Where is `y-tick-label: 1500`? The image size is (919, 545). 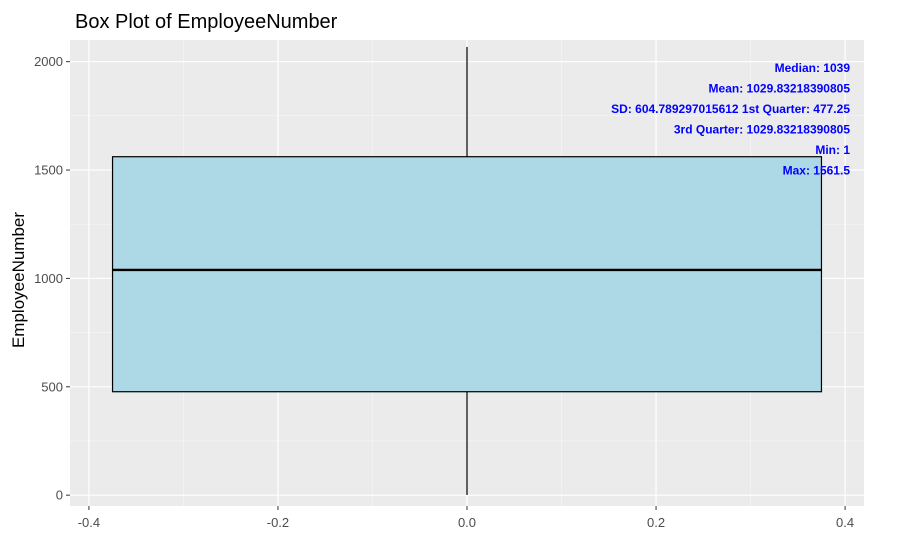 y-tick-label: 1500 is located at coordinates (48, 170).